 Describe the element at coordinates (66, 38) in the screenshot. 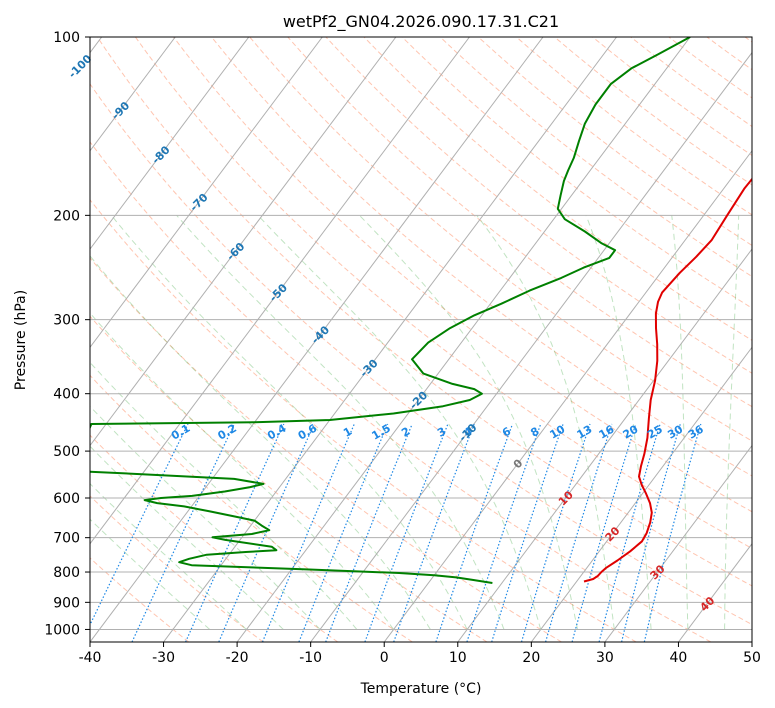

I see `y-tick-label: 100` at that location.